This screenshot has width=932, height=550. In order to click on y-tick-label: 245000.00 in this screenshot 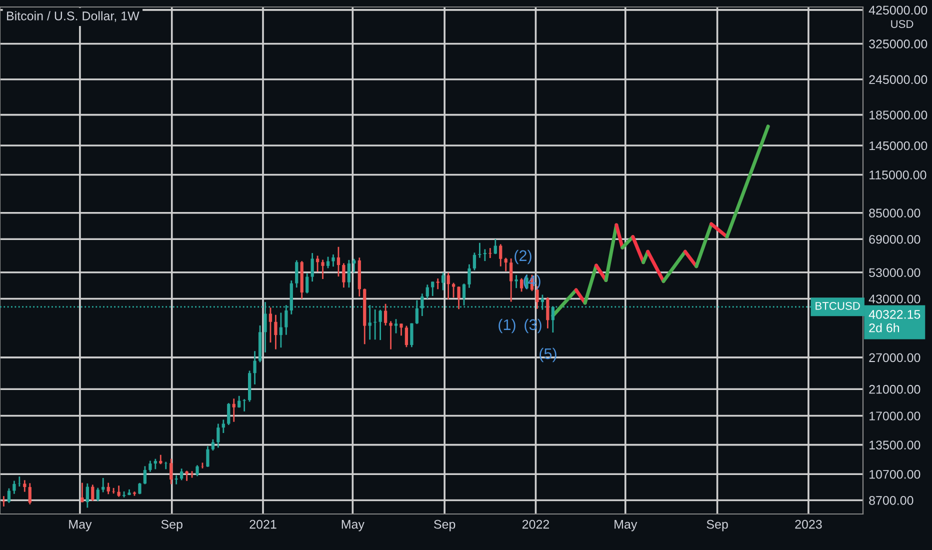, I will do `click(898, 79)`.